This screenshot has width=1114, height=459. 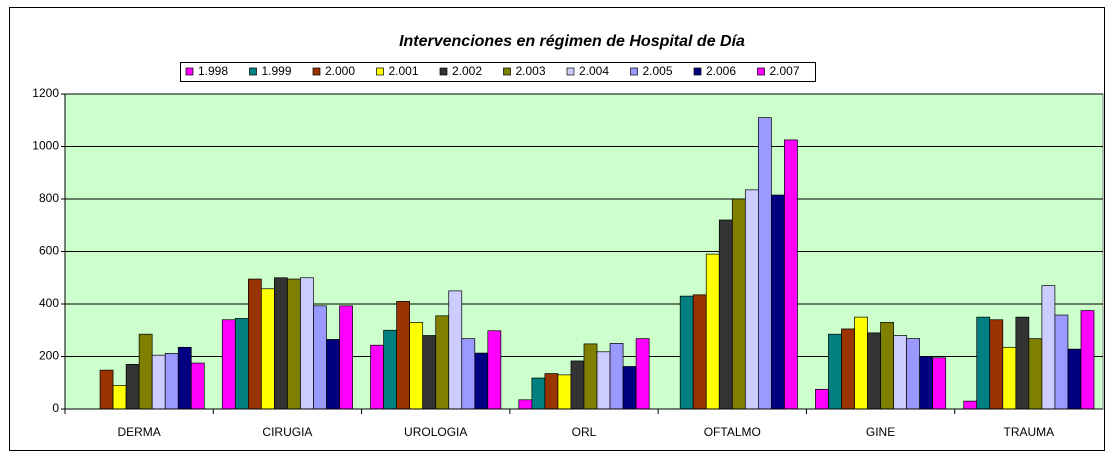 What do you see at coordinates (138, 432) in the screenshot?
I see `x-tick-label: DERMA` at bounding box center [138, 432].